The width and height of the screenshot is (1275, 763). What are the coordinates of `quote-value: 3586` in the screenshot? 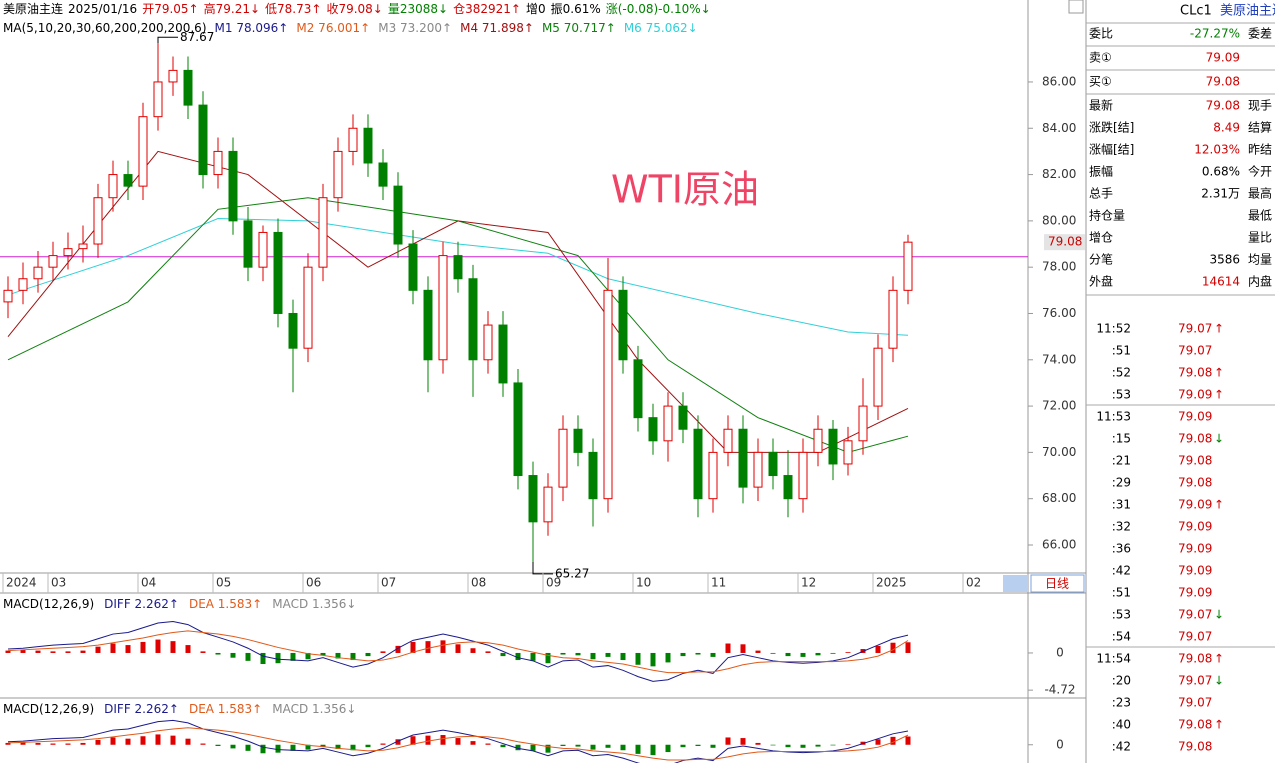 It's located at (1224, 260).